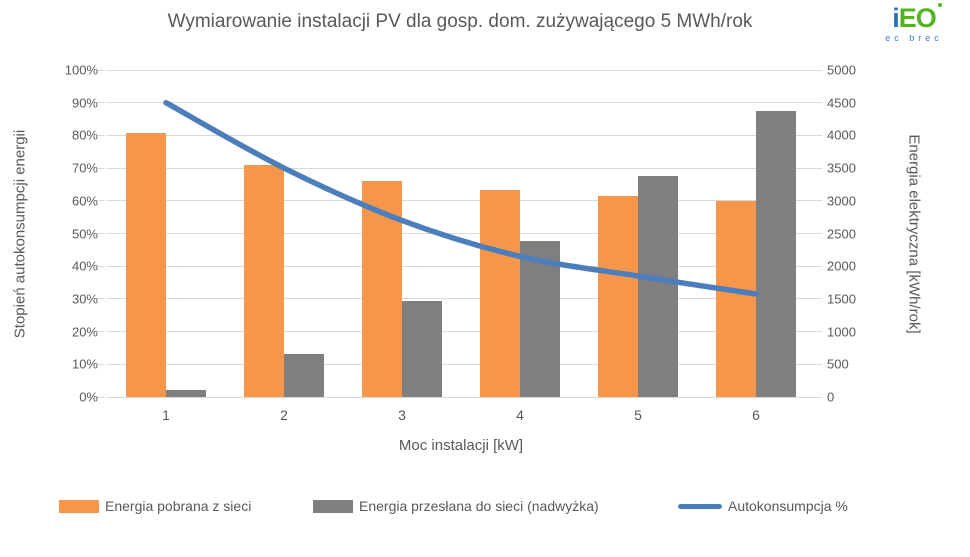 The width and height of the screenshot is (970, 557). What do you see at coordinates (788, 506) in the screenshot?
I see `legend-label: Autokonsumpcja %` at bounding box center [788, 506].